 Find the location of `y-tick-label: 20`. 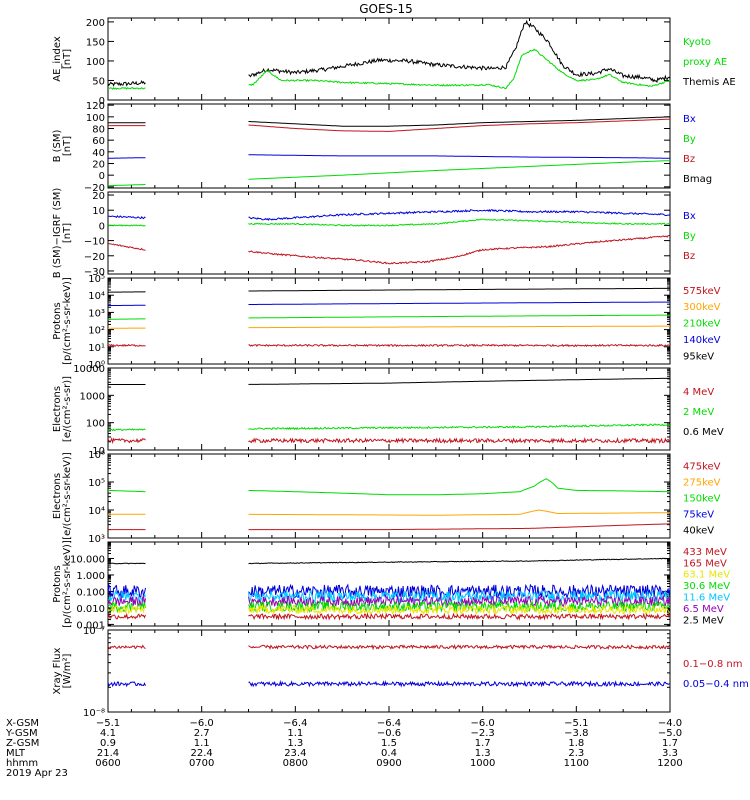

y-tick-label: 20 is located at coordinates (98, 165).